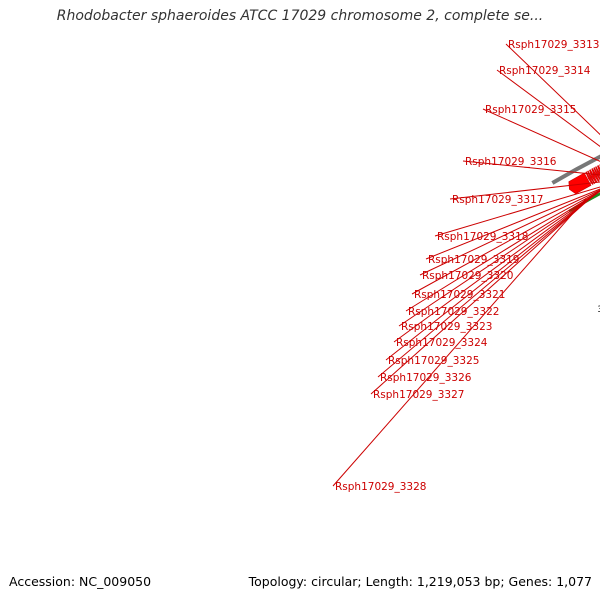  What do you see at coordinates (482, 237) in the screenshot?
I see `gene-label: Rsph17029_3318` at bounding box center [482, 237].